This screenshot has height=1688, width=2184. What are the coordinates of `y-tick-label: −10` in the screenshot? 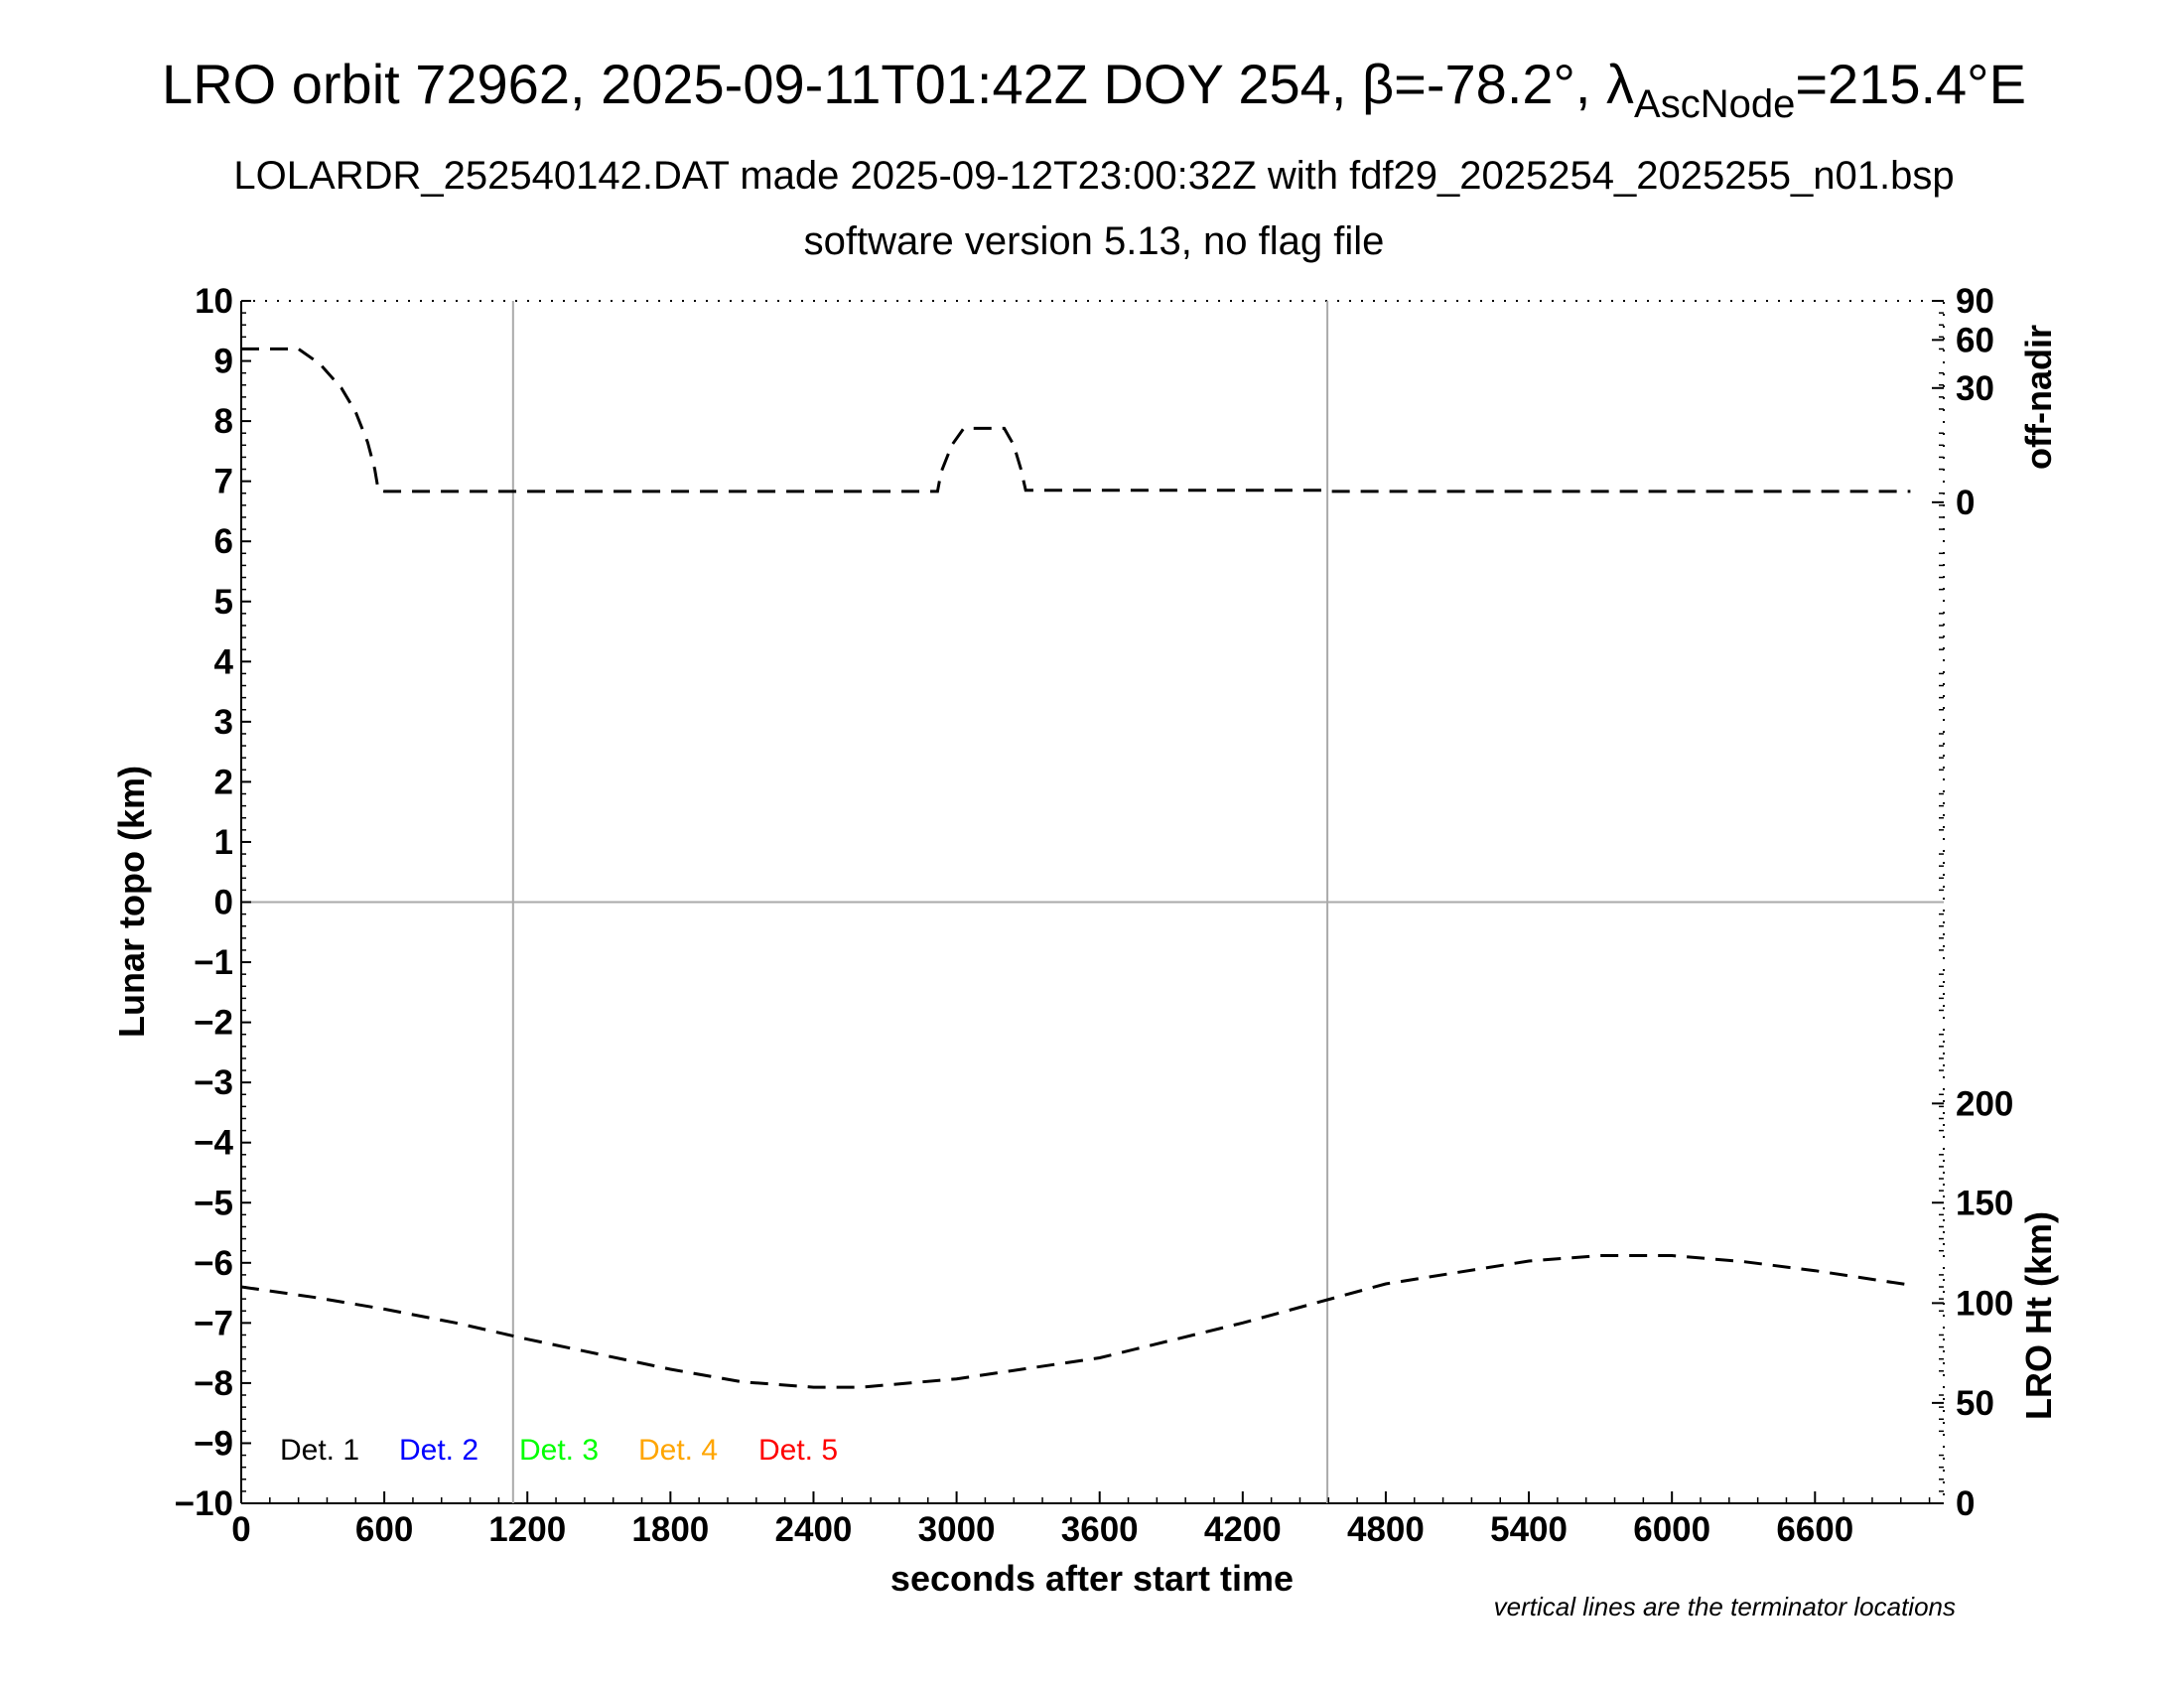 It's located at (204, 1503).